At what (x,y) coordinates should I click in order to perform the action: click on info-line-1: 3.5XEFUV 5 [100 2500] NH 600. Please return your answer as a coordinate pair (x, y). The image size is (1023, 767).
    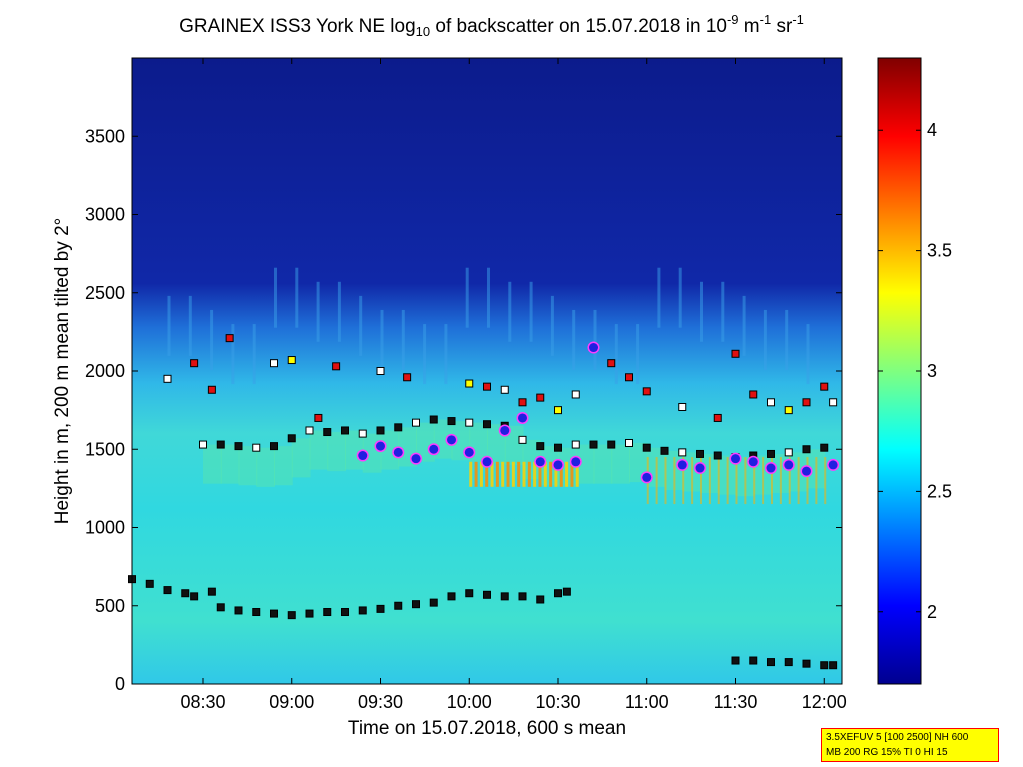
    Looking at the image, I should click on (897, 737).